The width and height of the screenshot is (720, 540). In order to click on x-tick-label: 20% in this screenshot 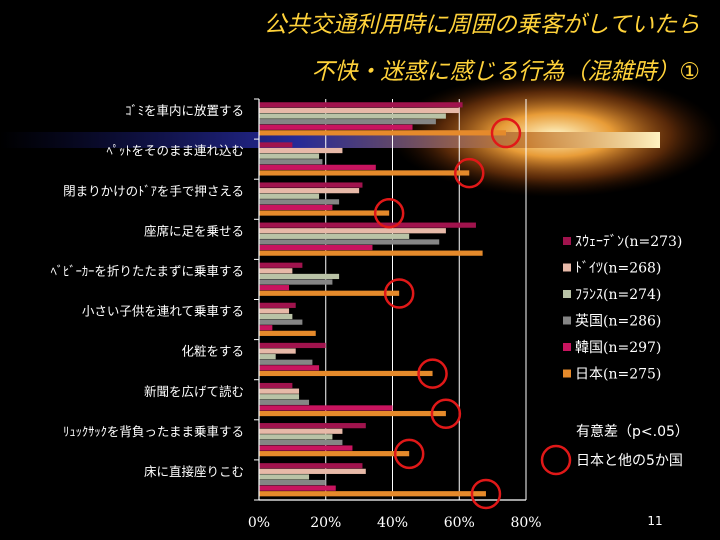, I will do `click(325, 523)`.